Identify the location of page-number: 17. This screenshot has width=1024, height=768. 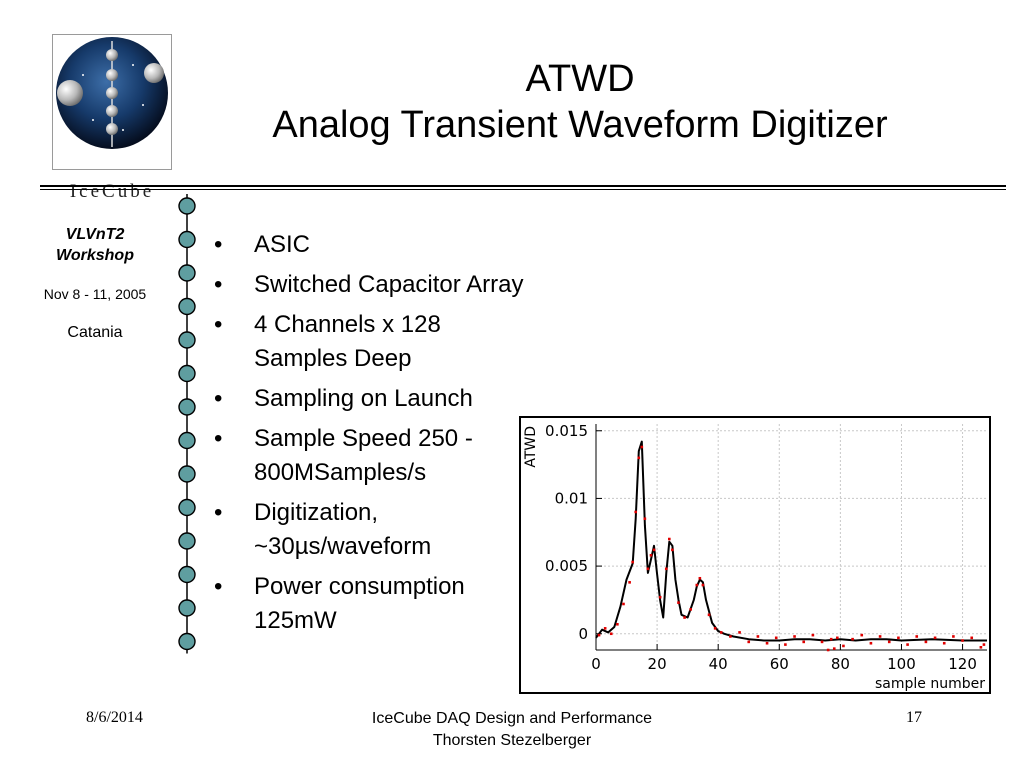
(914, 717).